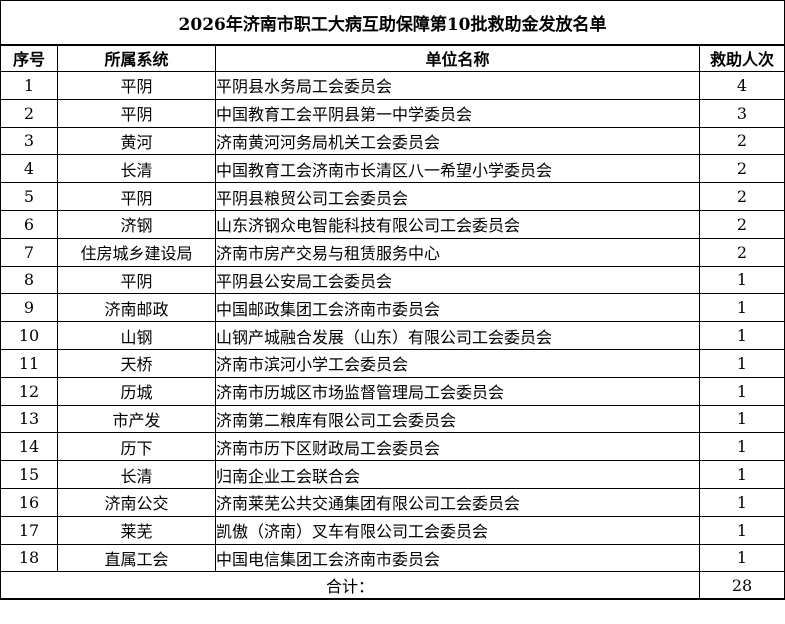 The width and height of the screenshot is (785, 624). I want to click on table-row: 5 平阴 平阴县粮贸公司工会委员会 2, so click(392, 196).